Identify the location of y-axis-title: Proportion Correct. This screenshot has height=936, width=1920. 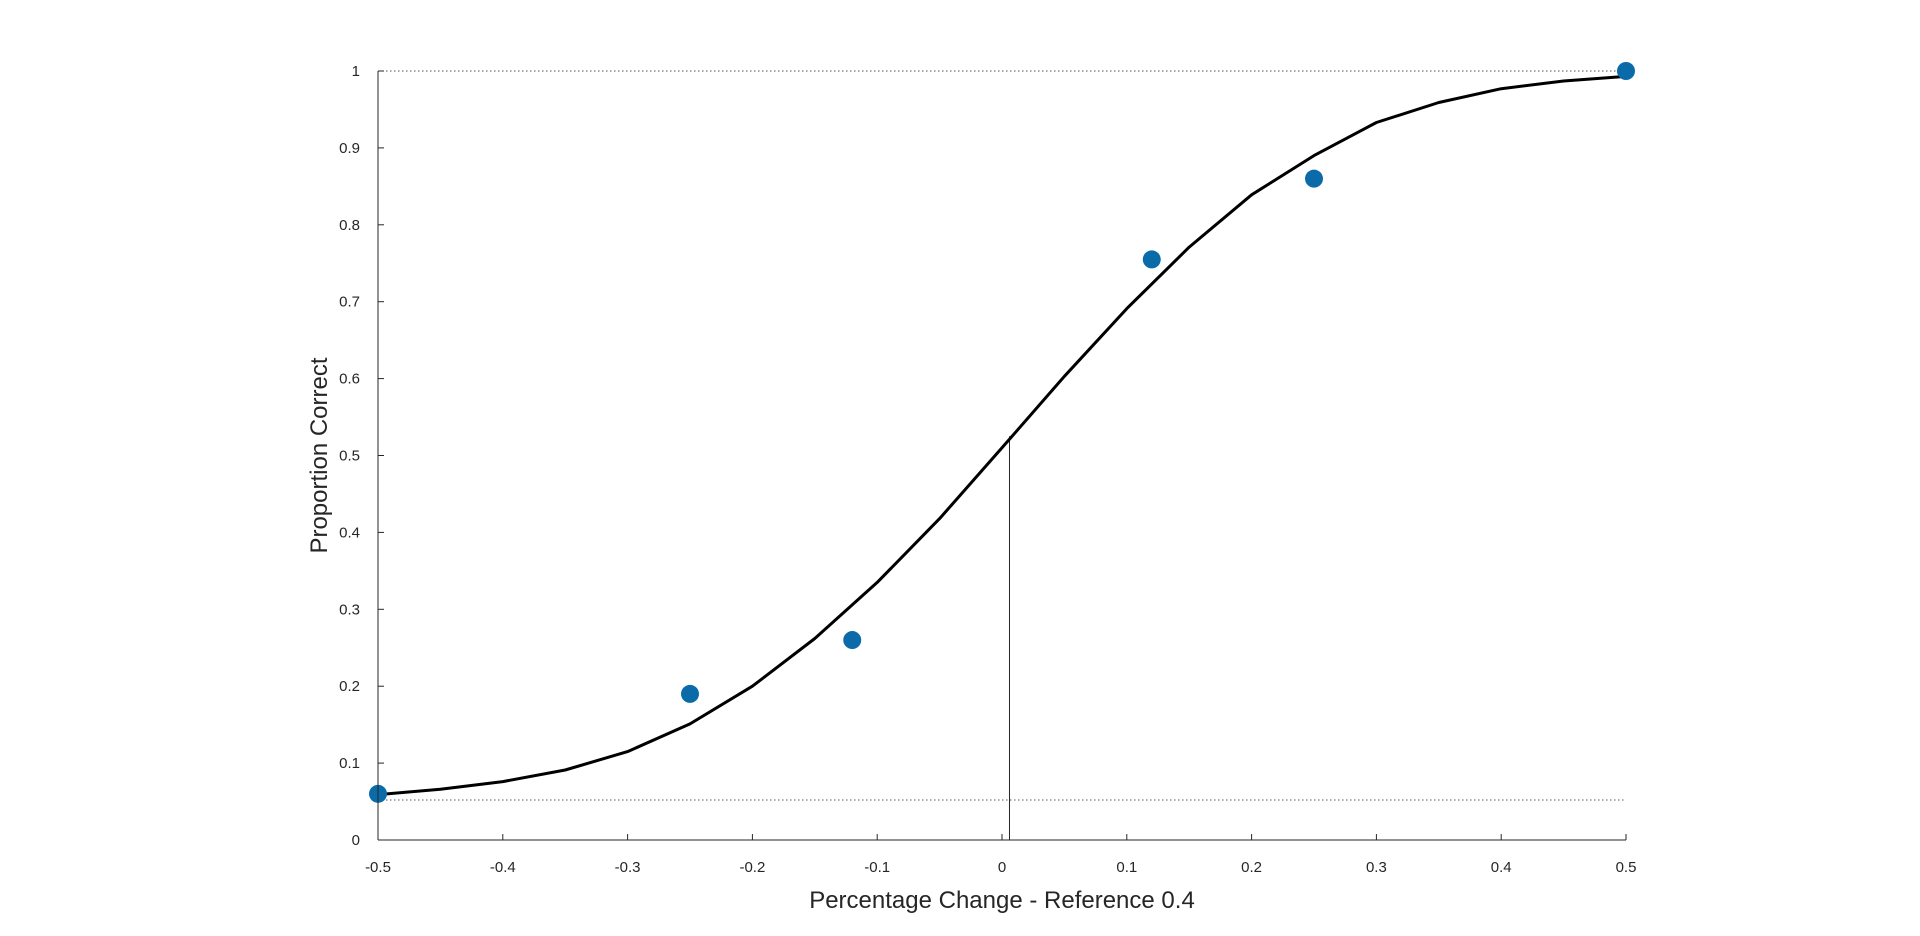
(319, 455).